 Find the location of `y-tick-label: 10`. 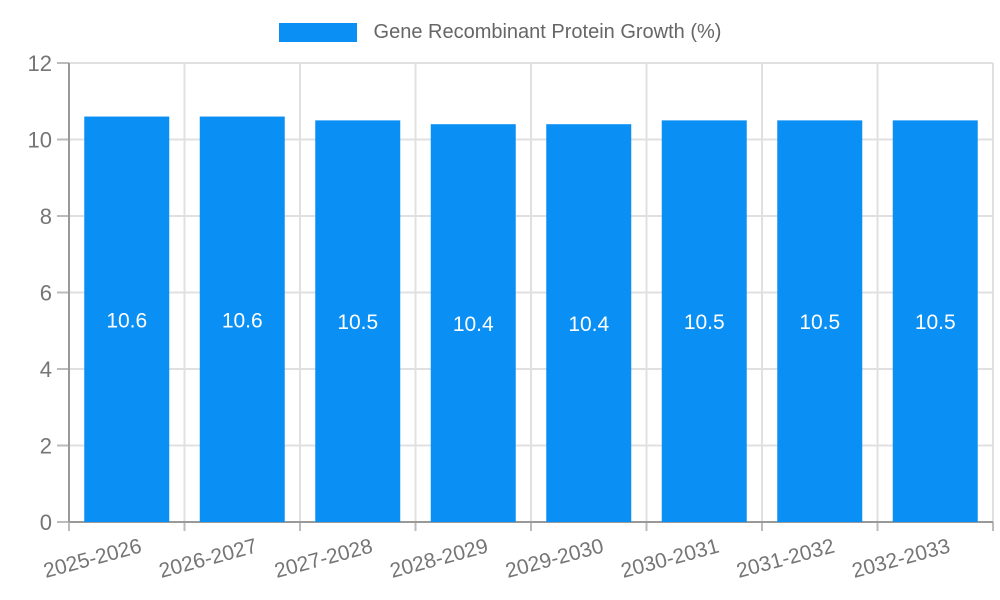

y-tick-label: 10 is located at coordinates (40, 140).